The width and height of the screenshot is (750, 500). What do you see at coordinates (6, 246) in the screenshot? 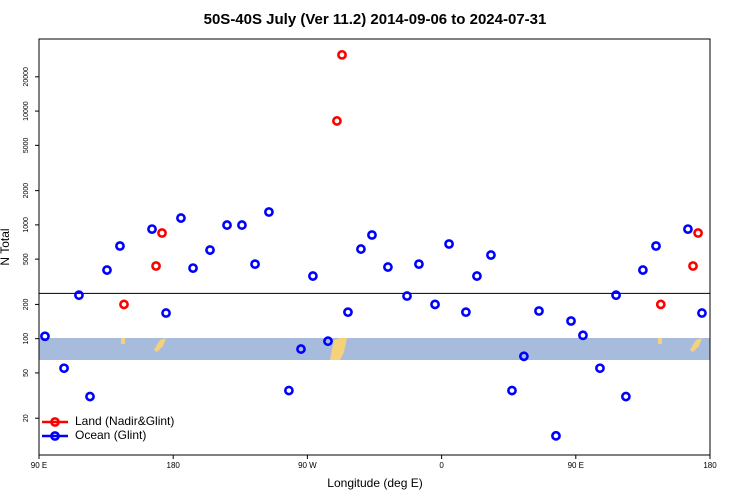
I see `y-axis-label: N Total` at bounding box center [6, 246].